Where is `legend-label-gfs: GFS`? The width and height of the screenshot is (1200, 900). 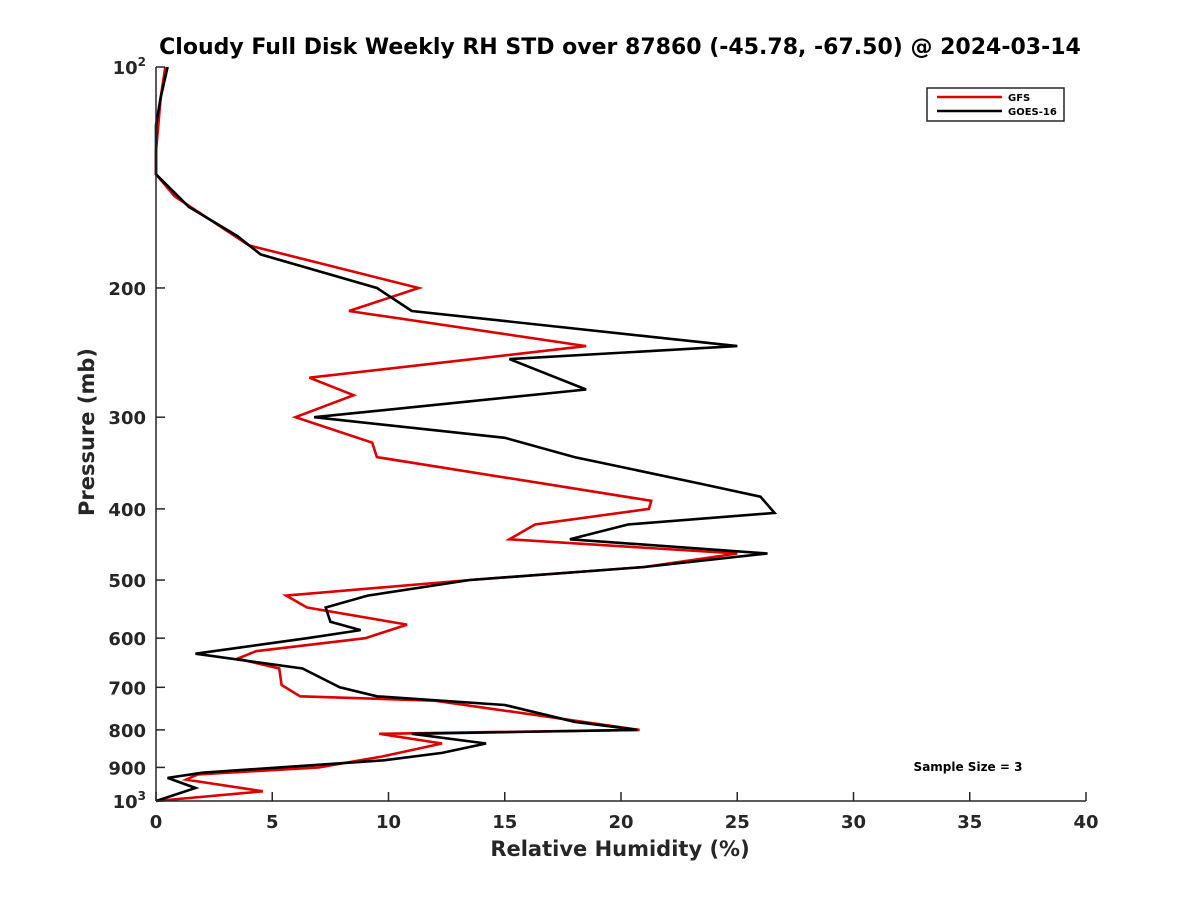 legend-label-gfs: GFS is located at coordinates (1019, 98).